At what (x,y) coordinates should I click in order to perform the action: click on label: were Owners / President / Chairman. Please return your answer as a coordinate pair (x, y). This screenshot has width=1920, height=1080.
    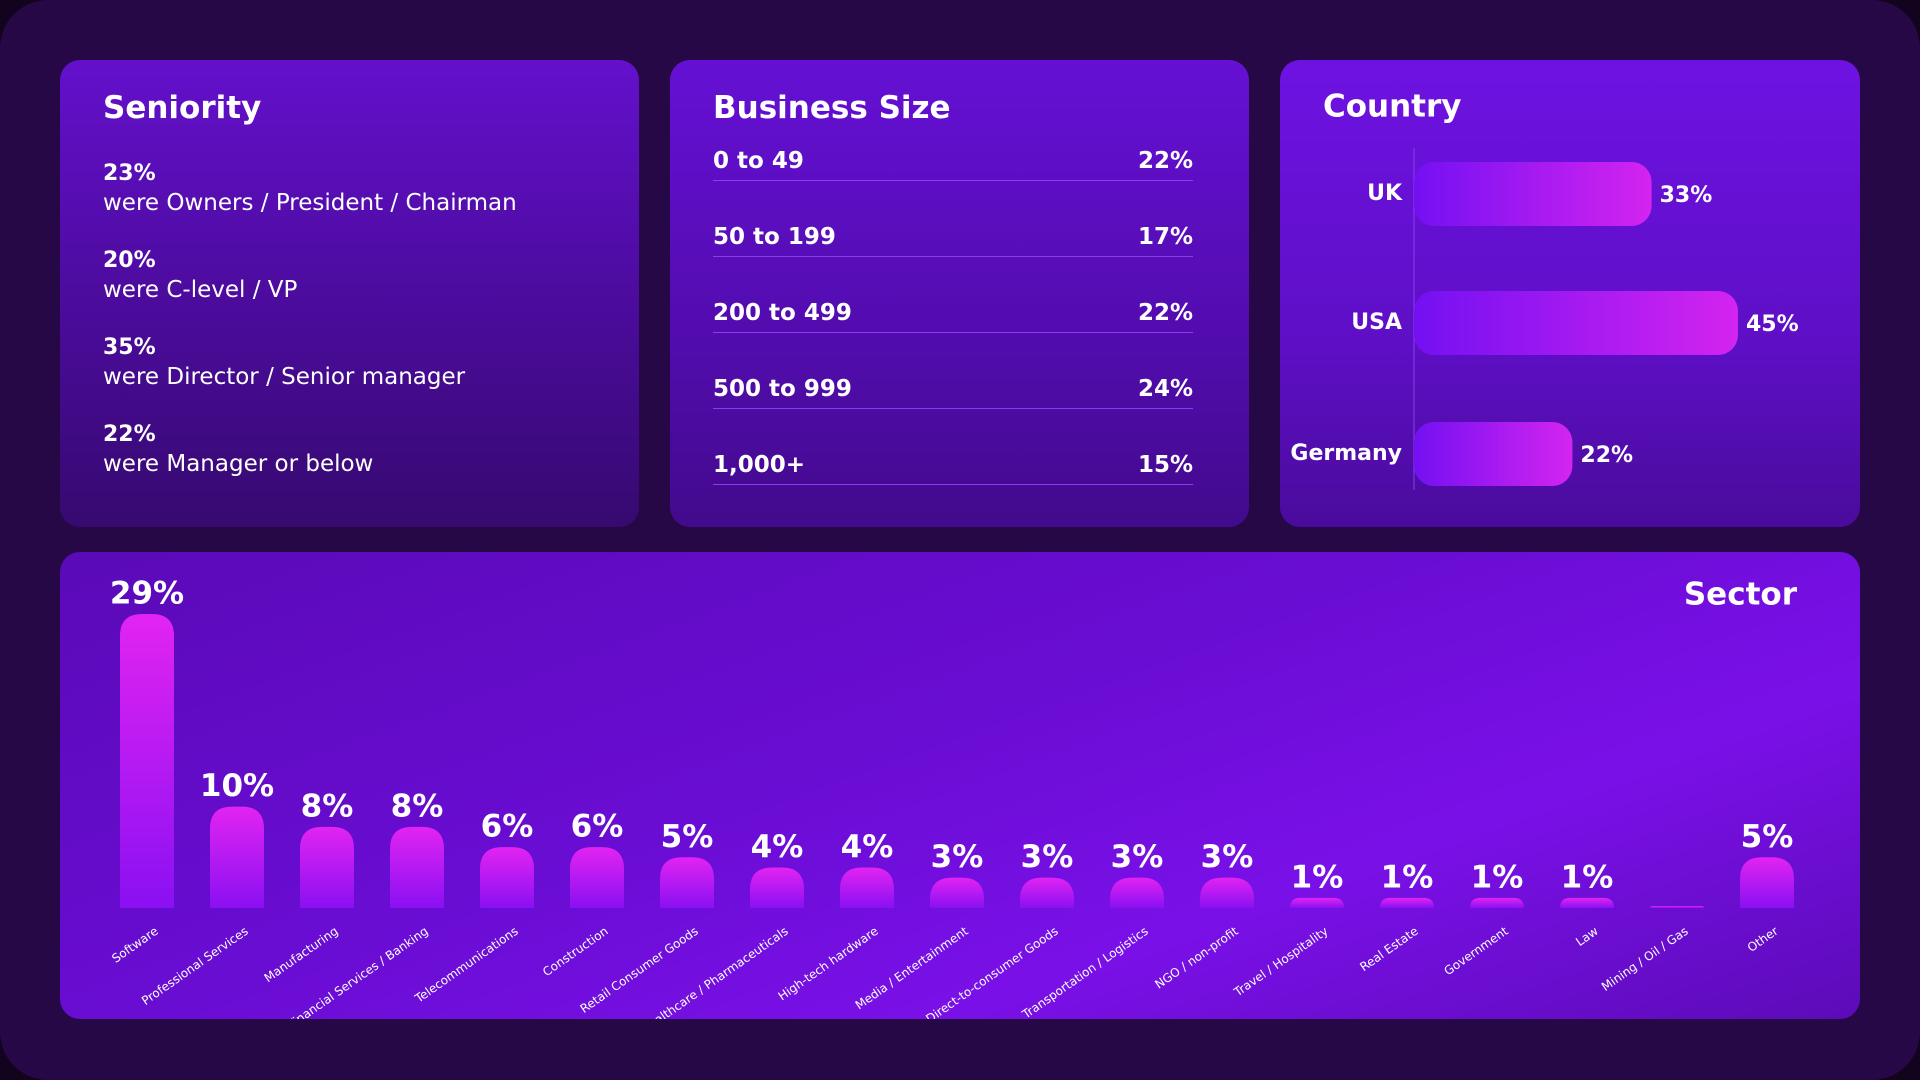
    Looking at the image, I should click on (310, 203).